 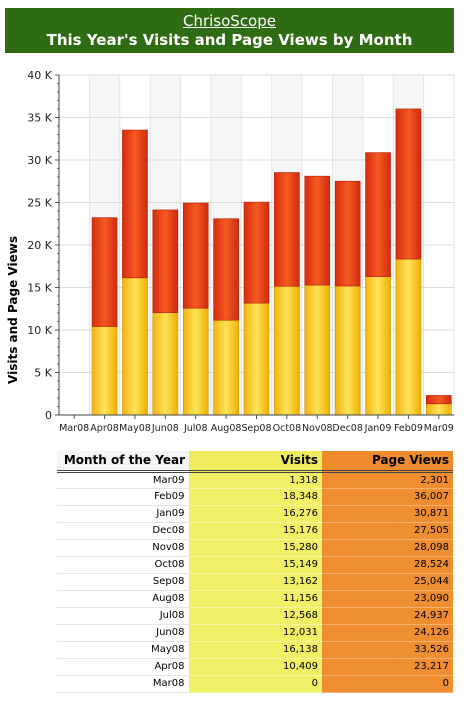 What do you see at coordinates (123, 684) in the screenshot?
I see `cell-month: Mar08` at bounding box center [123, 684].